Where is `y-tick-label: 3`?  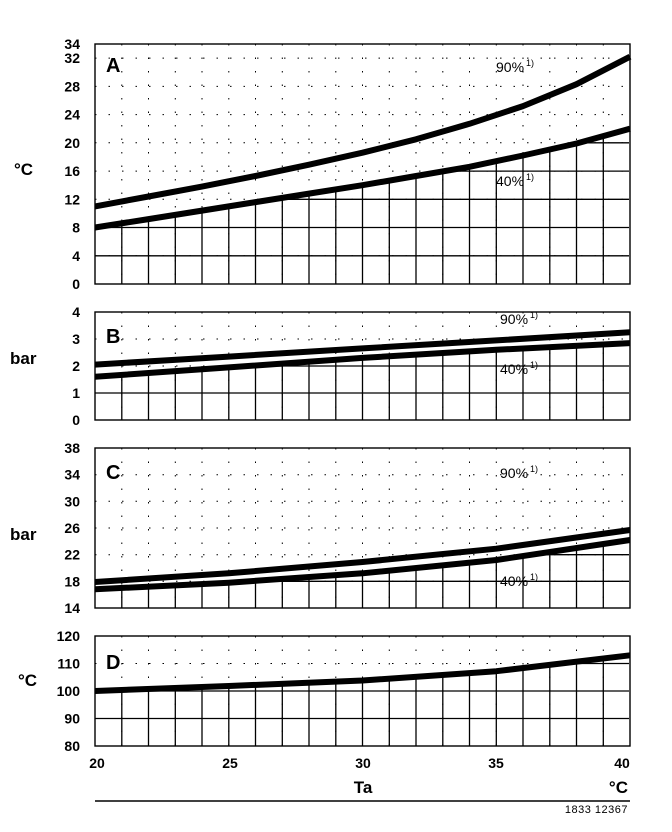
y-tick-label: 3 is located at coordinates (76, 339).